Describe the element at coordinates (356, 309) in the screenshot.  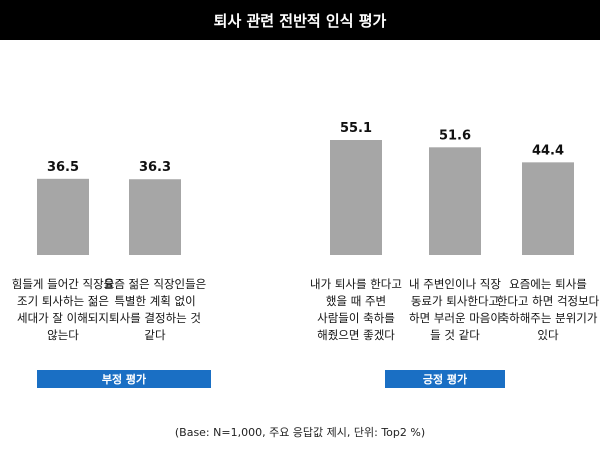
I see `category-label-3: 내가 퇴사를 한다고 했을 때 주변 사람들이 축하를 해줬으면 좋겠다` at that location.